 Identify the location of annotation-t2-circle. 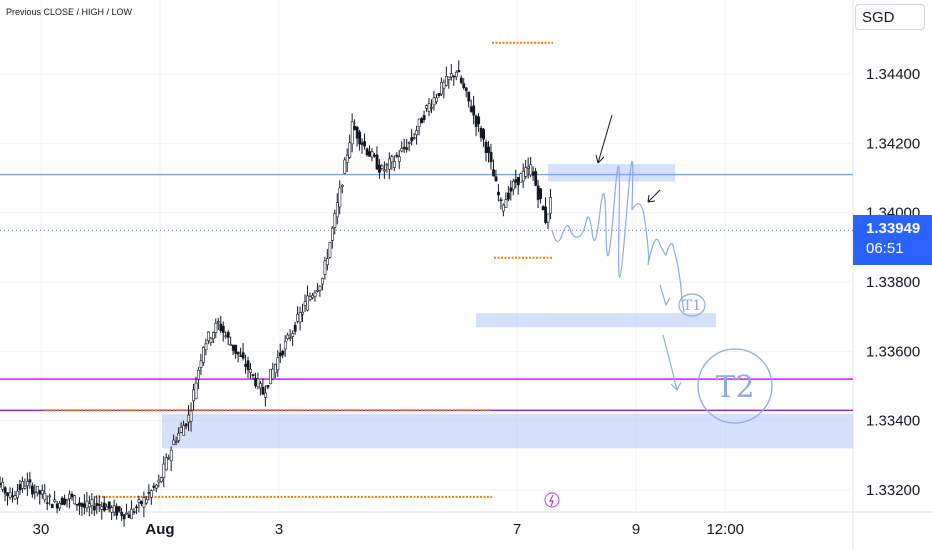
(735, 386).